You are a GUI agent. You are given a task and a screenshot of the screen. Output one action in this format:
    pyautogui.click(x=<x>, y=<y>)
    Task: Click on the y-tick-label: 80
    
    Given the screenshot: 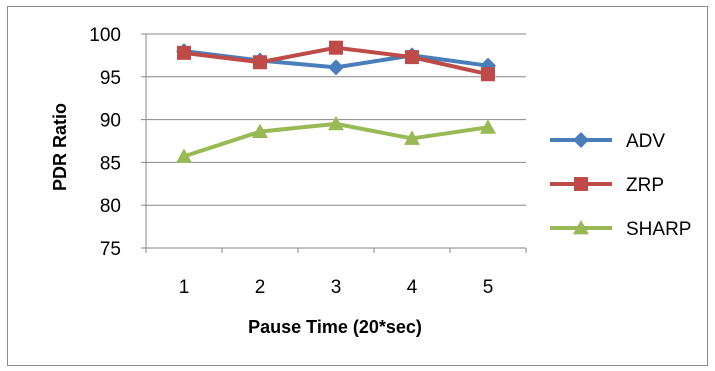 What is the action you would take?
    pyautogui.click(x=110, y=206)
    